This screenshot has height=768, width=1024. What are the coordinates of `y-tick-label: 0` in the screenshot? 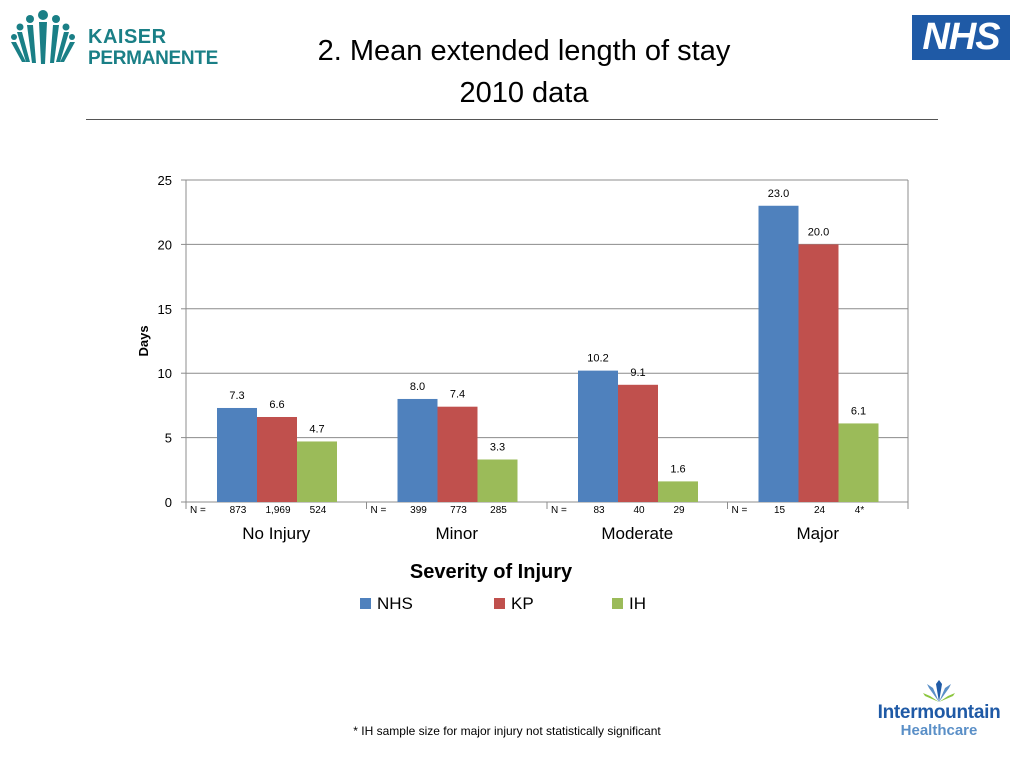 It's located at (168, 502).